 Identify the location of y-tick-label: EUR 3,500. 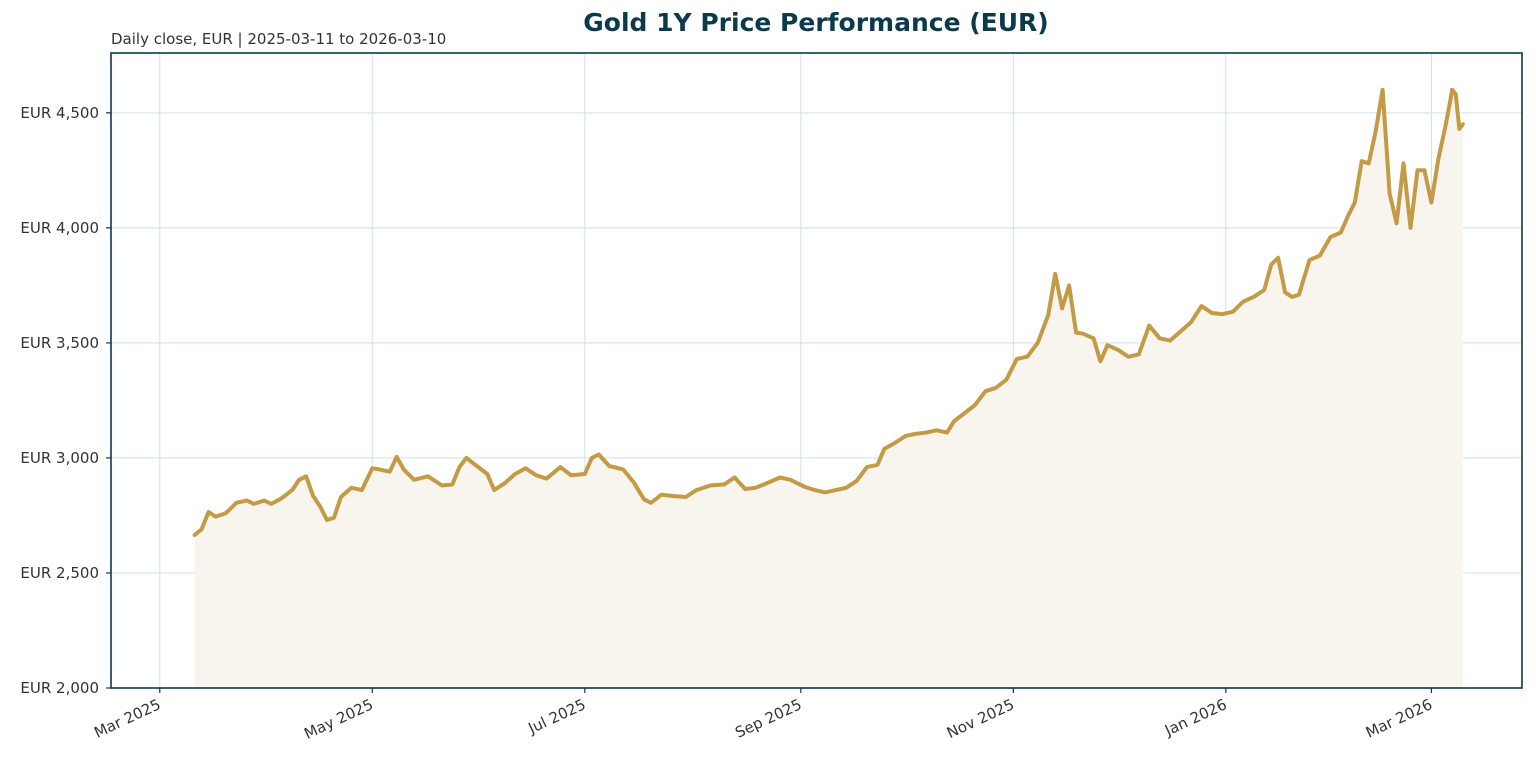
(59, 343).